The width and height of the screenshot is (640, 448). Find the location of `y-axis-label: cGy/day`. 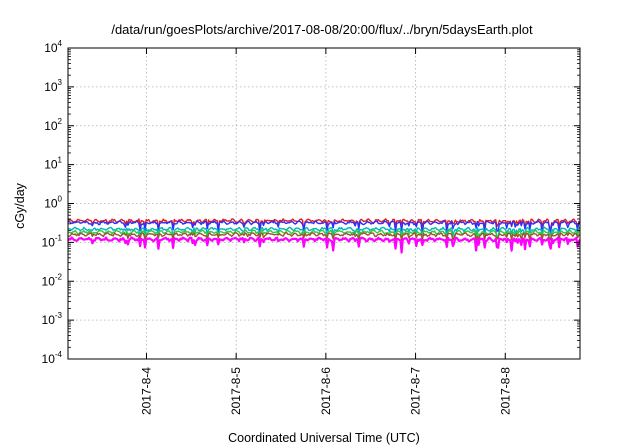

y-axis-label: cGy/day is located at coordinates (20, 205).